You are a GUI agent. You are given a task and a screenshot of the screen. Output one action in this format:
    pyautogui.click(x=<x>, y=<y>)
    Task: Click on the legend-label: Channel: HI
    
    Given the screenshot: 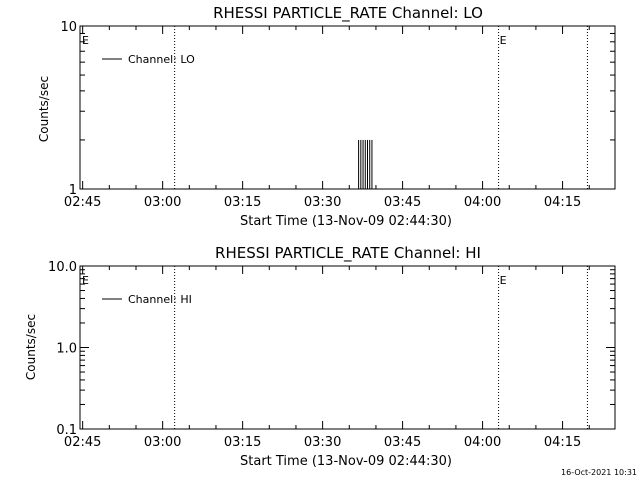 What is the action you would take?
    pyautogui.click(x=160, y=299)
    